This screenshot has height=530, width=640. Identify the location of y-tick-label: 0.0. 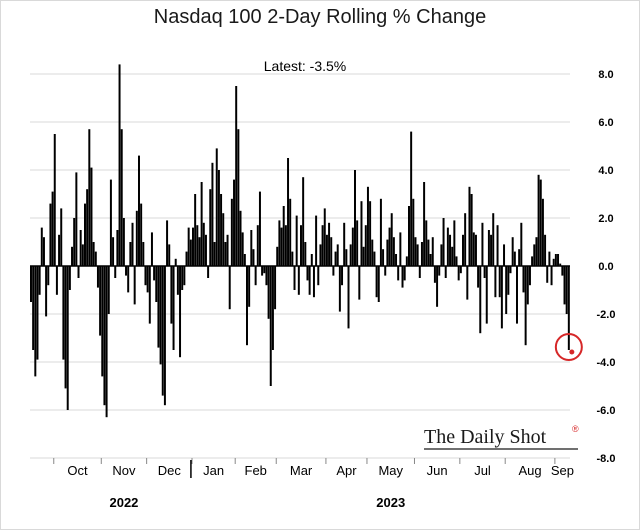
(605, 267).